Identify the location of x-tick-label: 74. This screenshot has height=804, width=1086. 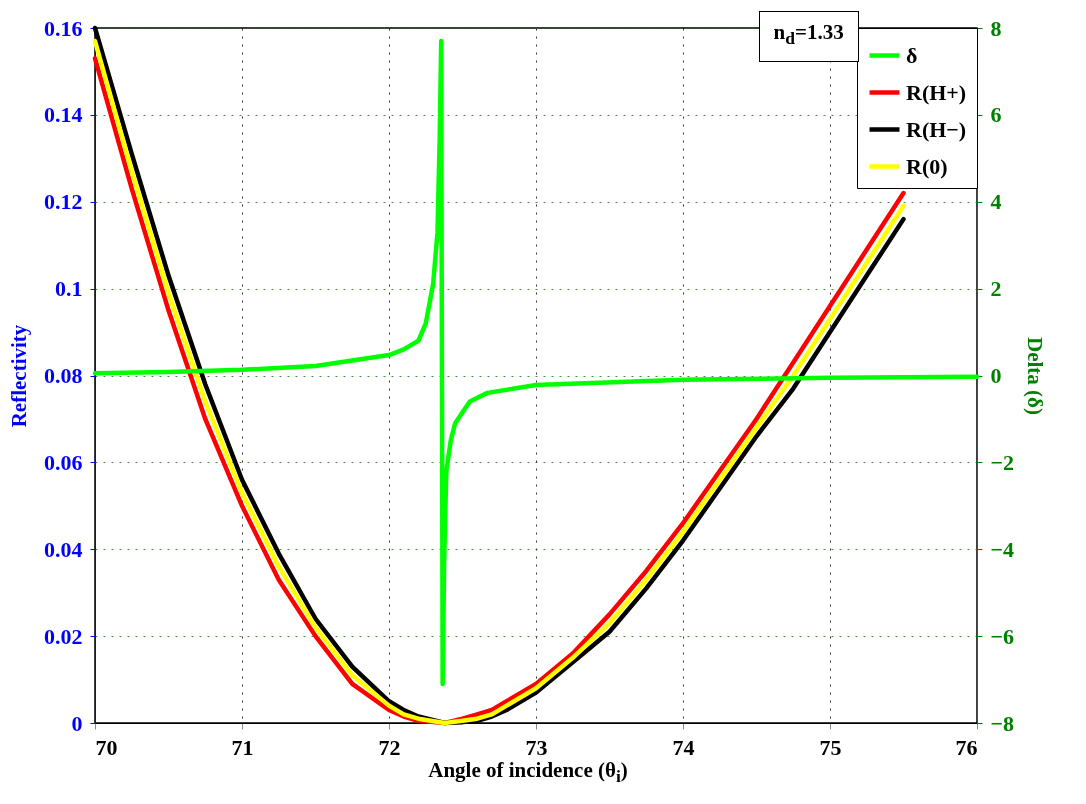
(683, 747).